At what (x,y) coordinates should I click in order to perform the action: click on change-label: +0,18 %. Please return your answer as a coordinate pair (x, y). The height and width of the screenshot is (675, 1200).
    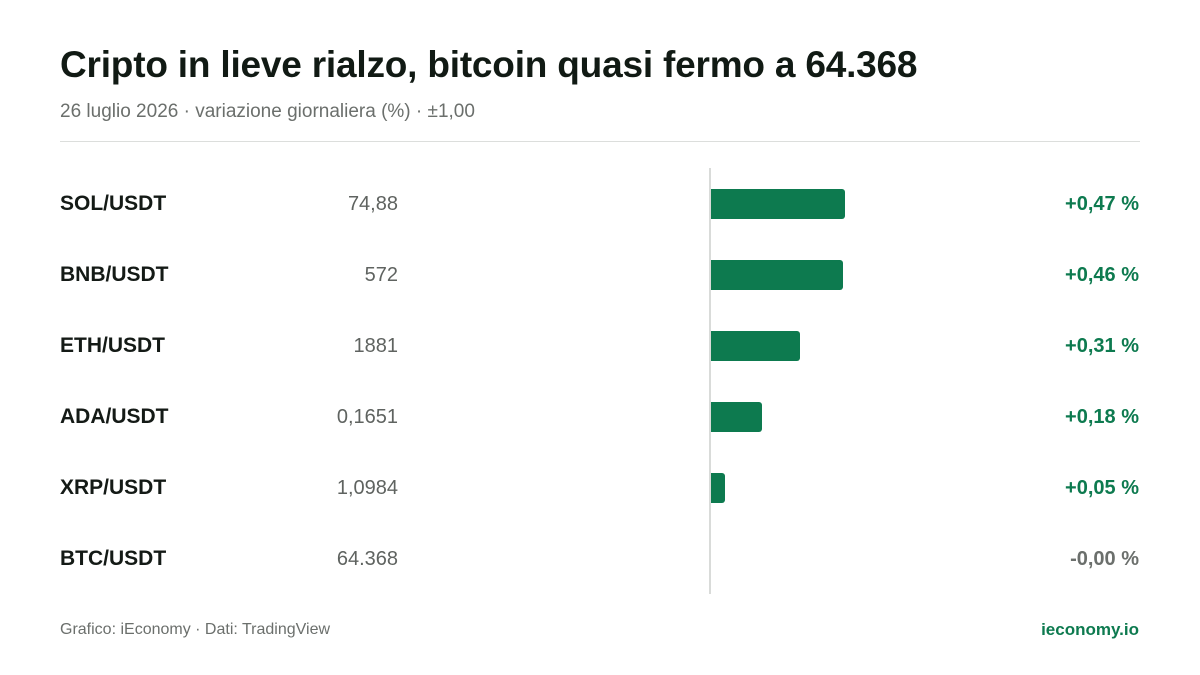
    Looking at the image, I should click on (1102, 417).